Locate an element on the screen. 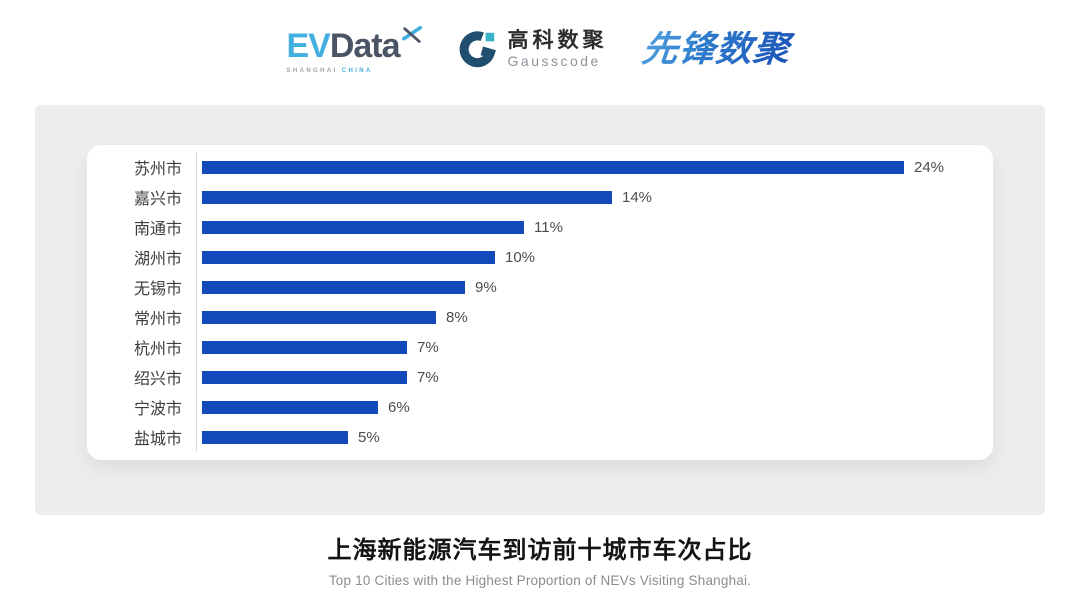  category-label: 常州市 is located at coordinates (157, 319).